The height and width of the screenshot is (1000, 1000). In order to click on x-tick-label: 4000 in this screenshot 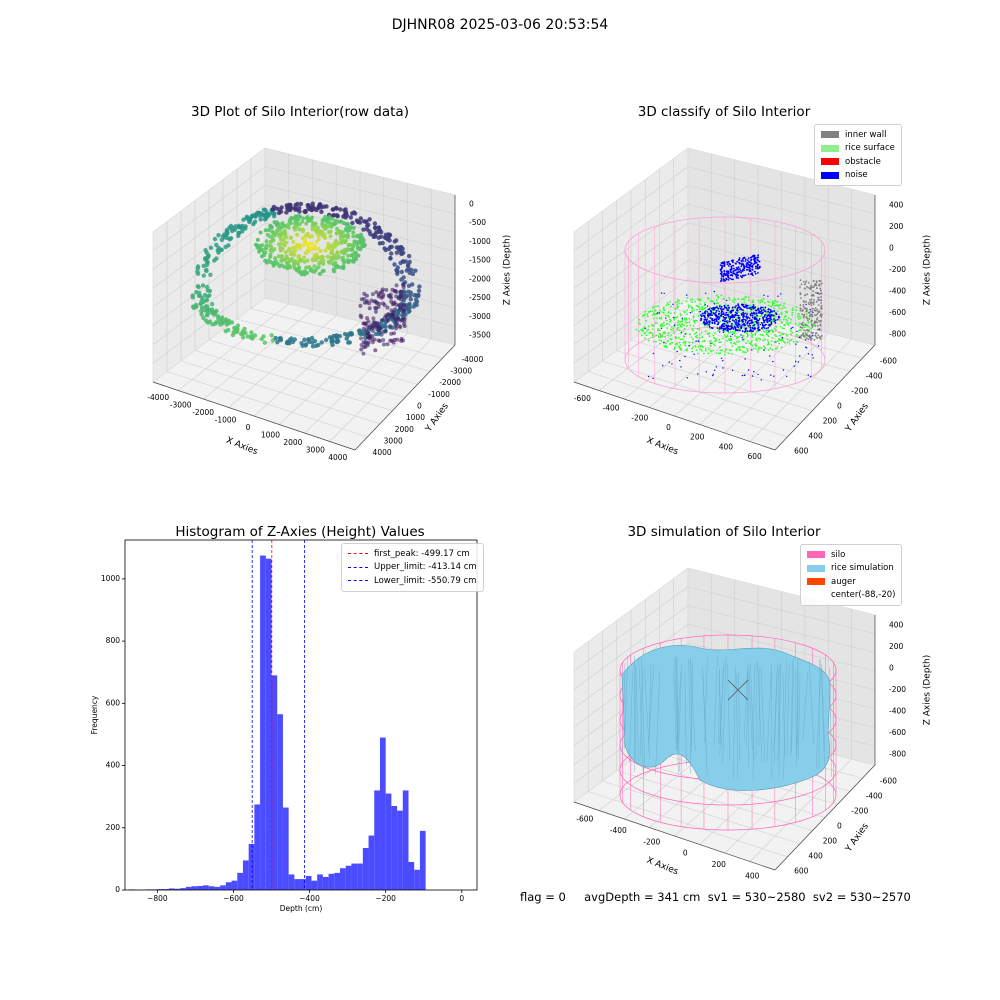, I will do `click(337, 457)`.